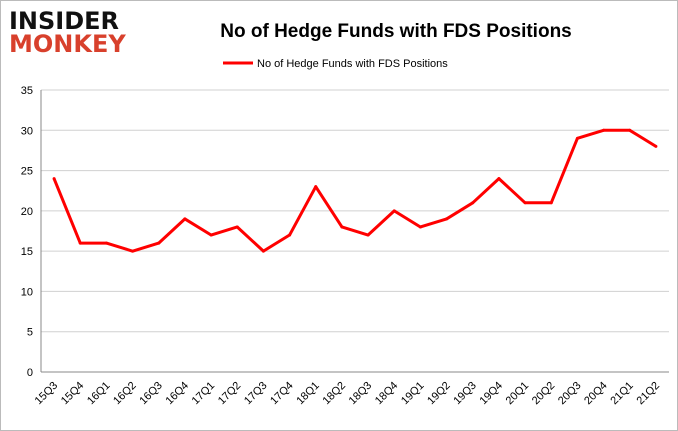 This screenshot has width=678, height=431. I want to click on x-tick-label: 17Q1, so click(204, 394).